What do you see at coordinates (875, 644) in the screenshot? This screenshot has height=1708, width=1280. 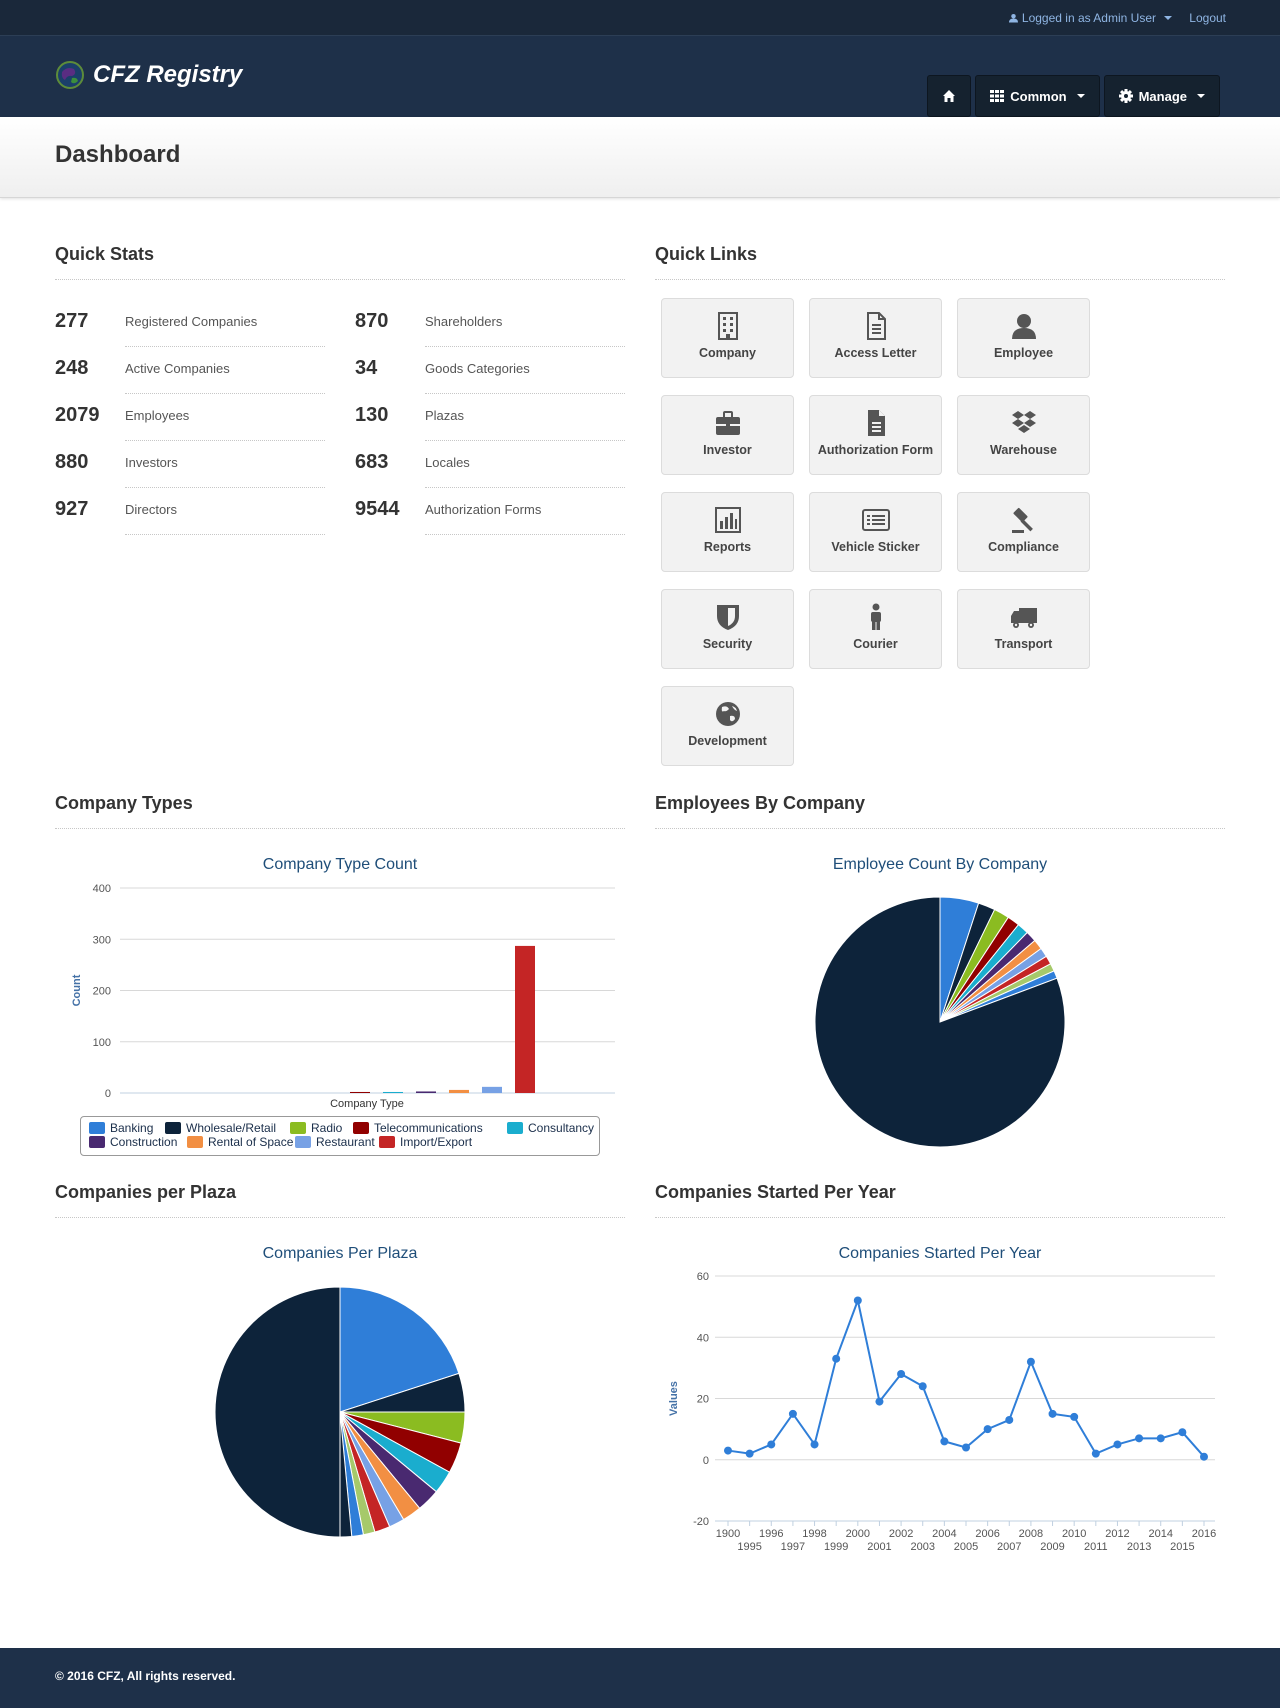 I see `quick-link-label: Courier` at bounding box center [875, 644].